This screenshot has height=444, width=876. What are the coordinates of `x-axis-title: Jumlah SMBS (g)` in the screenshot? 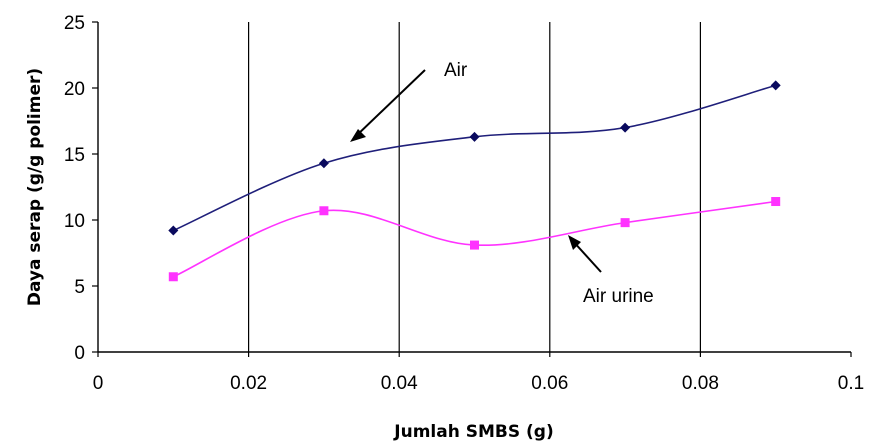 It's located at (473, 432).